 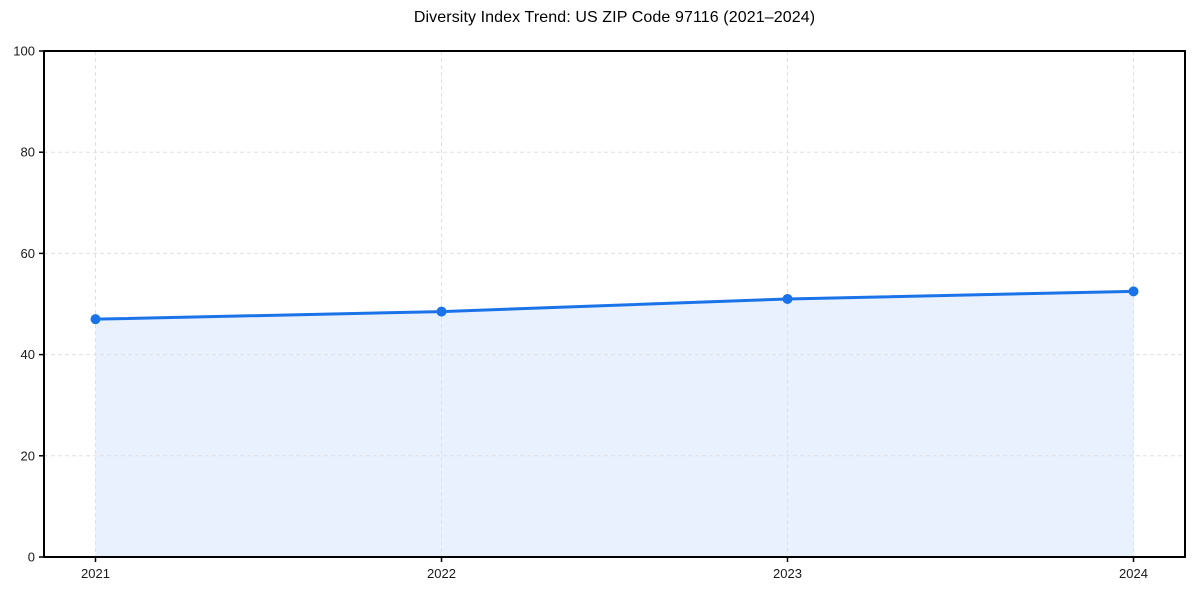 What do you see at coordinates (28, 354) in the screenshot?
I see `svg-text: 40` at bounding box center [28, 354].